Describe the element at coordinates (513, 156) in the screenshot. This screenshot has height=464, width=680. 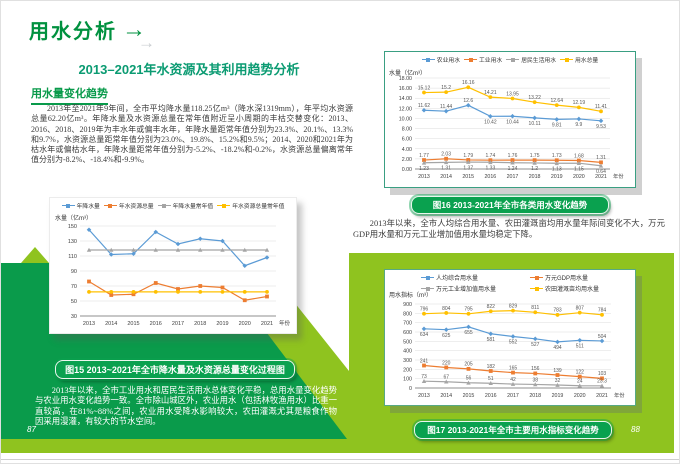
I see `svg-text: 1.76` at that location.